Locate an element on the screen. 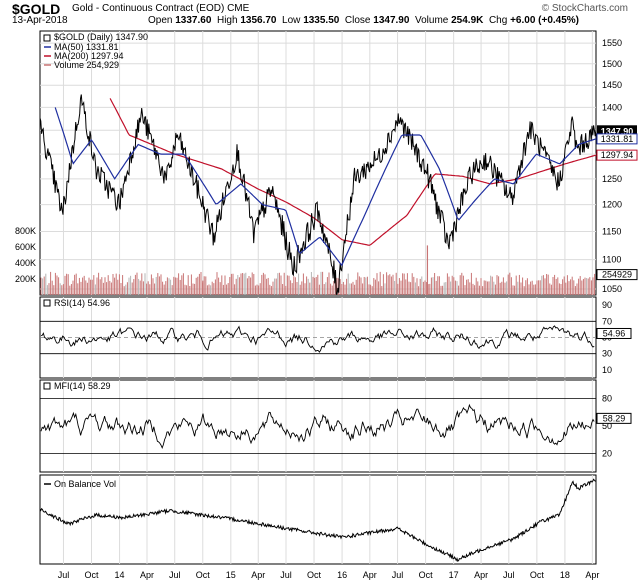  mfi-panel-frame is located at coordinates (318, 426).